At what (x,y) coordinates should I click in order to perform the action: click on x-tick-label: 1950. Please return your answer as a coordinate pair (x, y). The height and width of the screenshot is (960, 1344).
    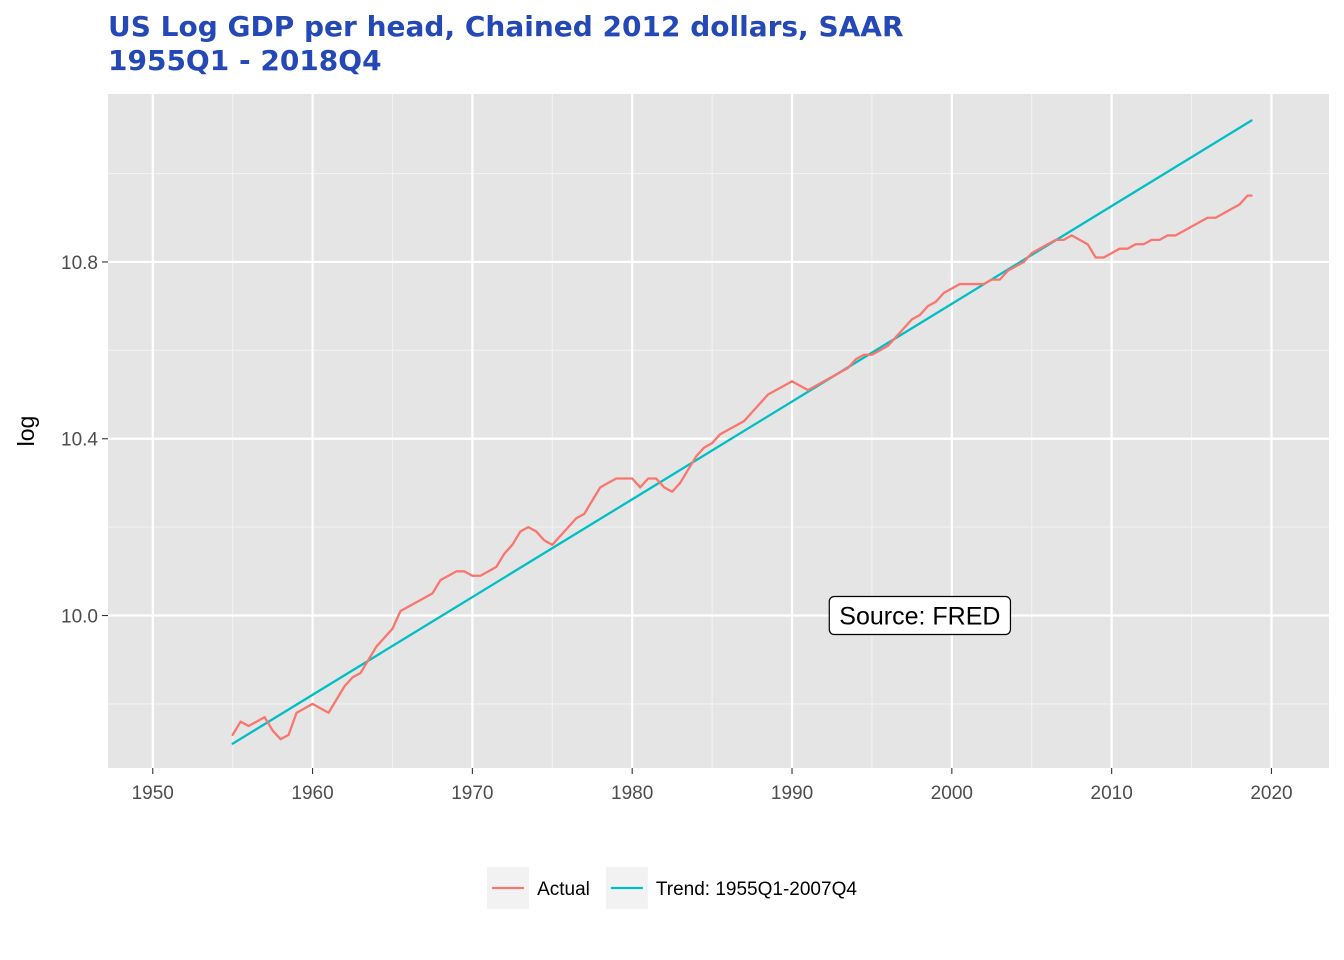
    Looking at the image, I should click on (153, 793).